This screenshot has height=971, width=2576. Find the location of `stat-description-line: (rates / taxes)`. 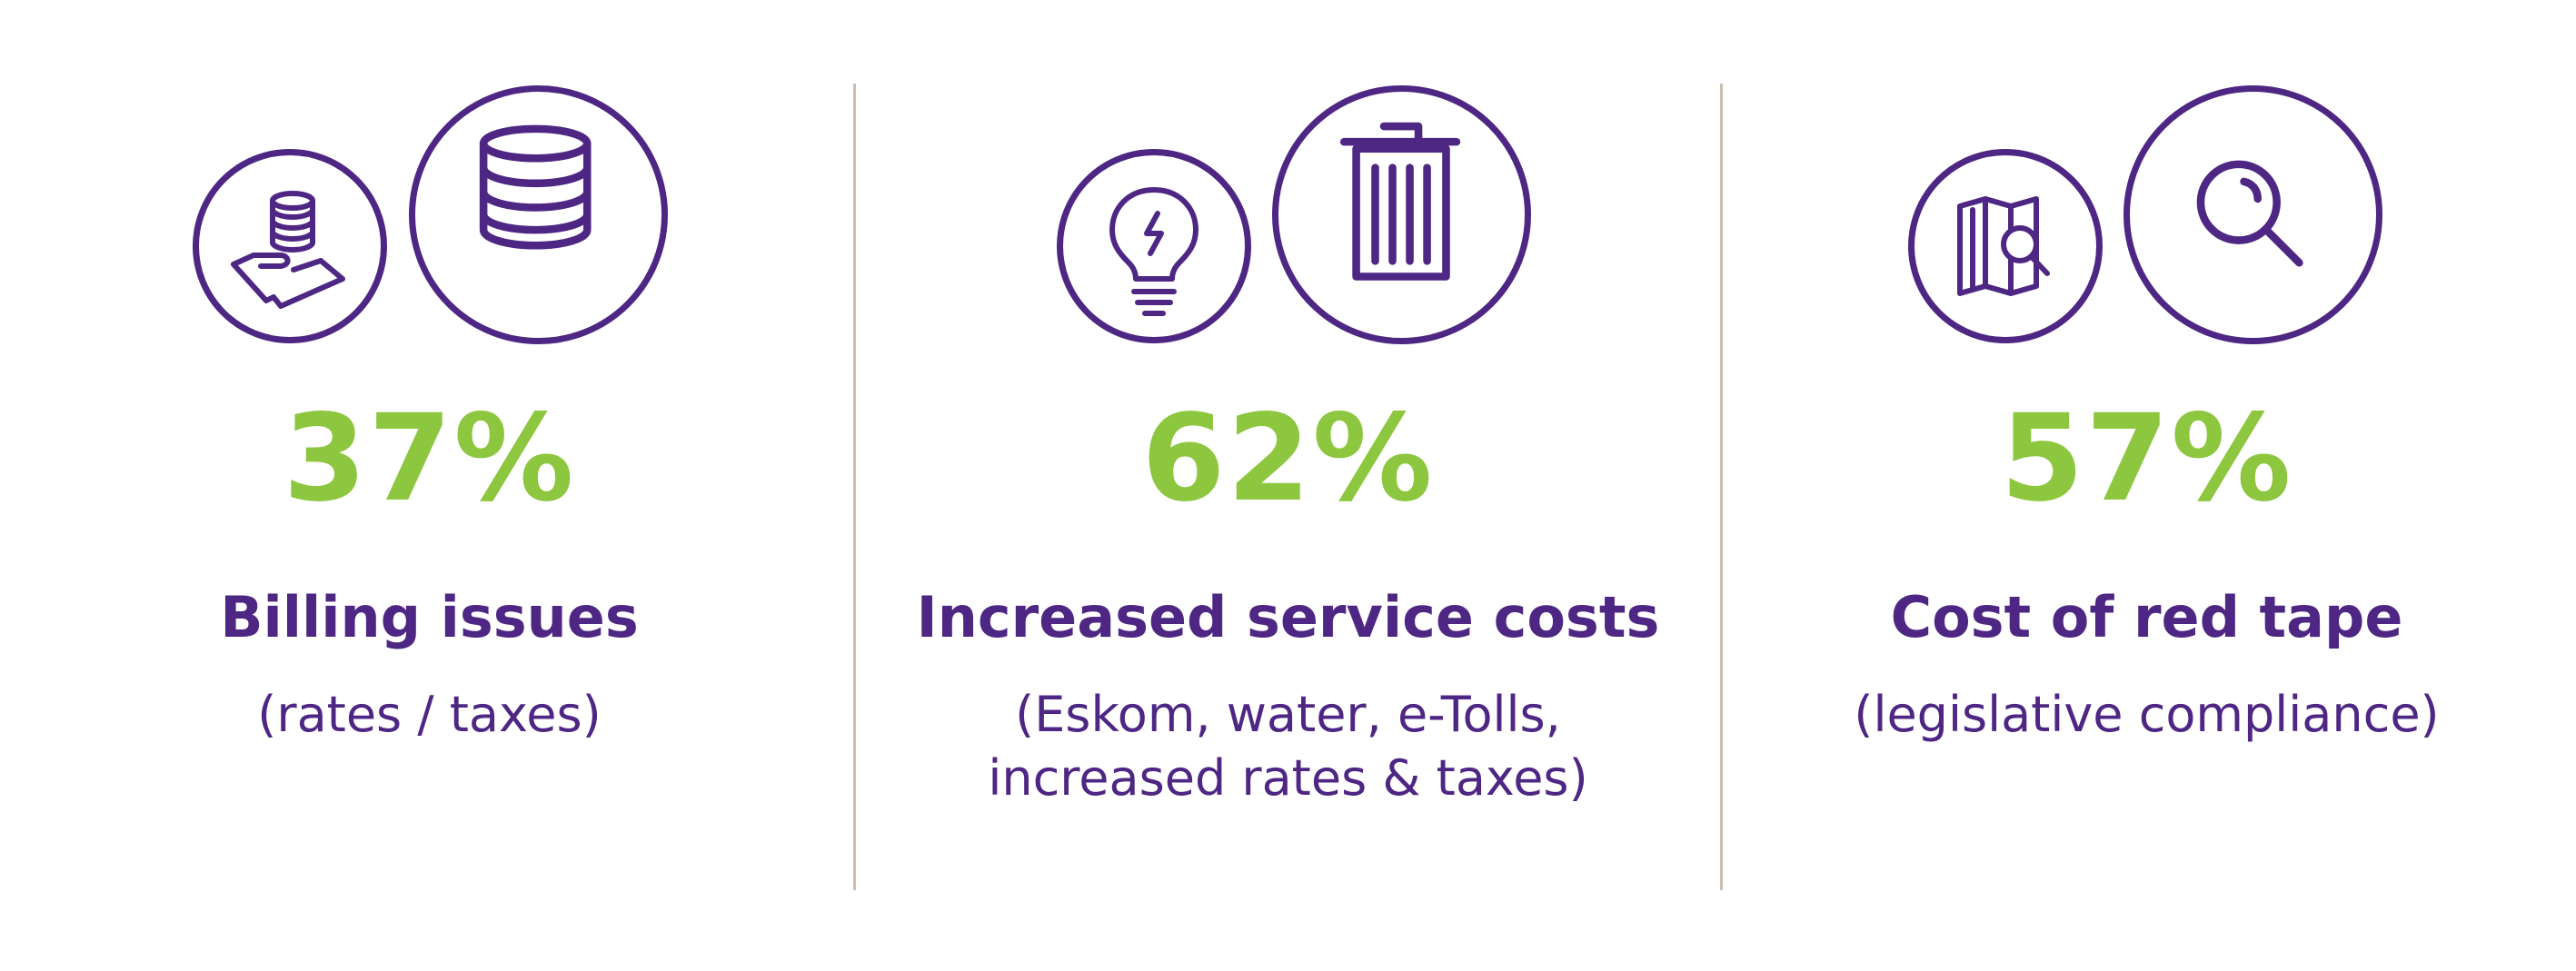

stat-description-line: (rates / taxes) is located at coordinates (429, 715).